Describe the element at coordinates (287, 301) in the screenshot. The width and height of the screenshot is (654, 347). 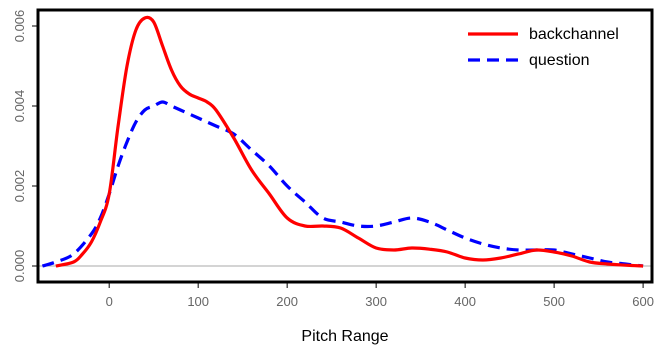
I see `x-tick-label: 200` at that location.